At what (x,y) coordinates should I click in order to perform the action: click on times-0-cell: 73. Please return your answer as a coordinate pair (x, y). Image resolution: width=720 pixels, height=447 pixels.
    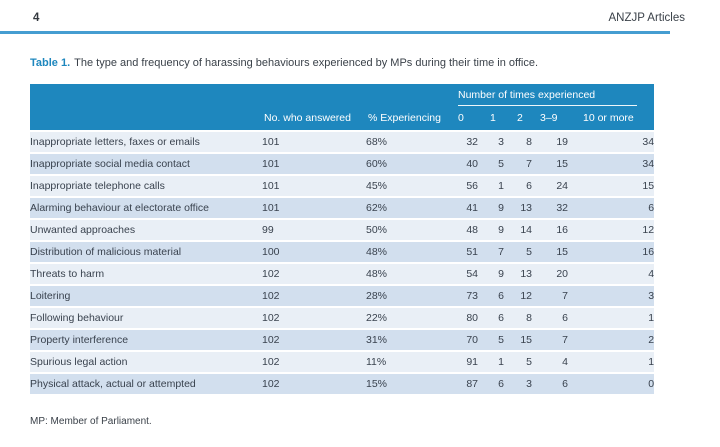
    Looking at the image, I should click on (464, 296).